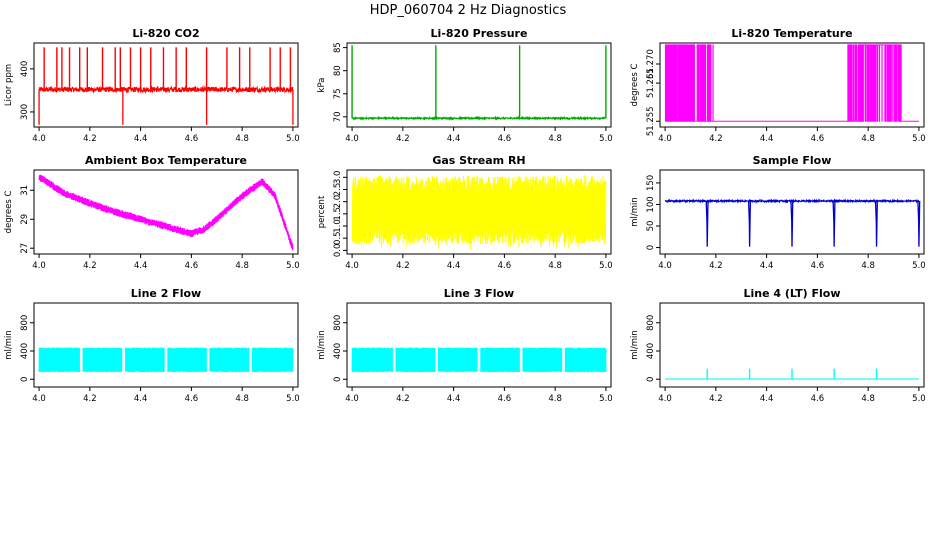 The height and width of the screenshot is (540, 936). Describe the element at coordinates (338, 116) in the screenshot. I see `y-tick-label: 70` at that location.